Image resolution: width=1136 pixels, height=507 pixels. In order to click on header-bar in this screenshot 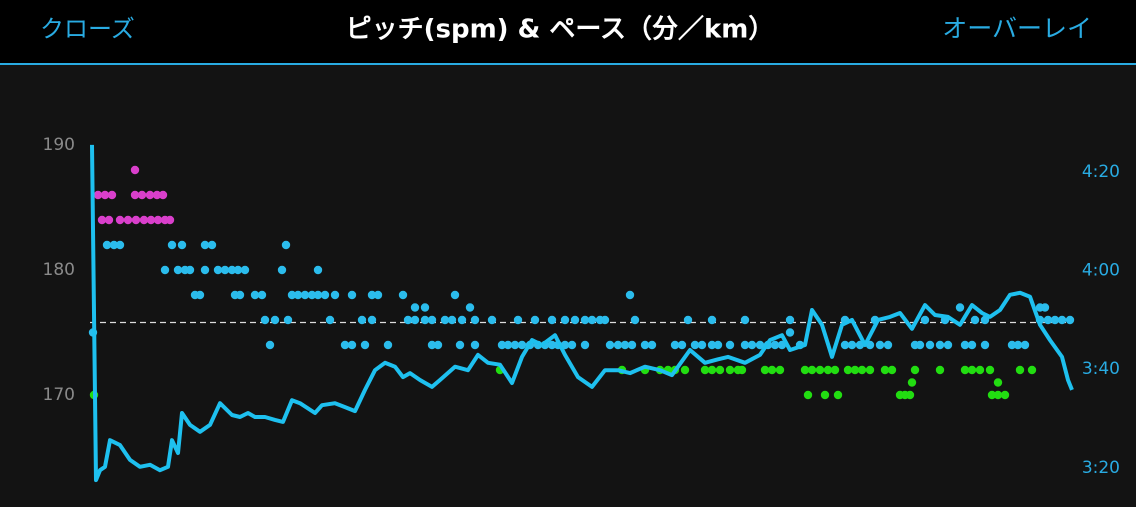, I will do `click(568, 32)`.